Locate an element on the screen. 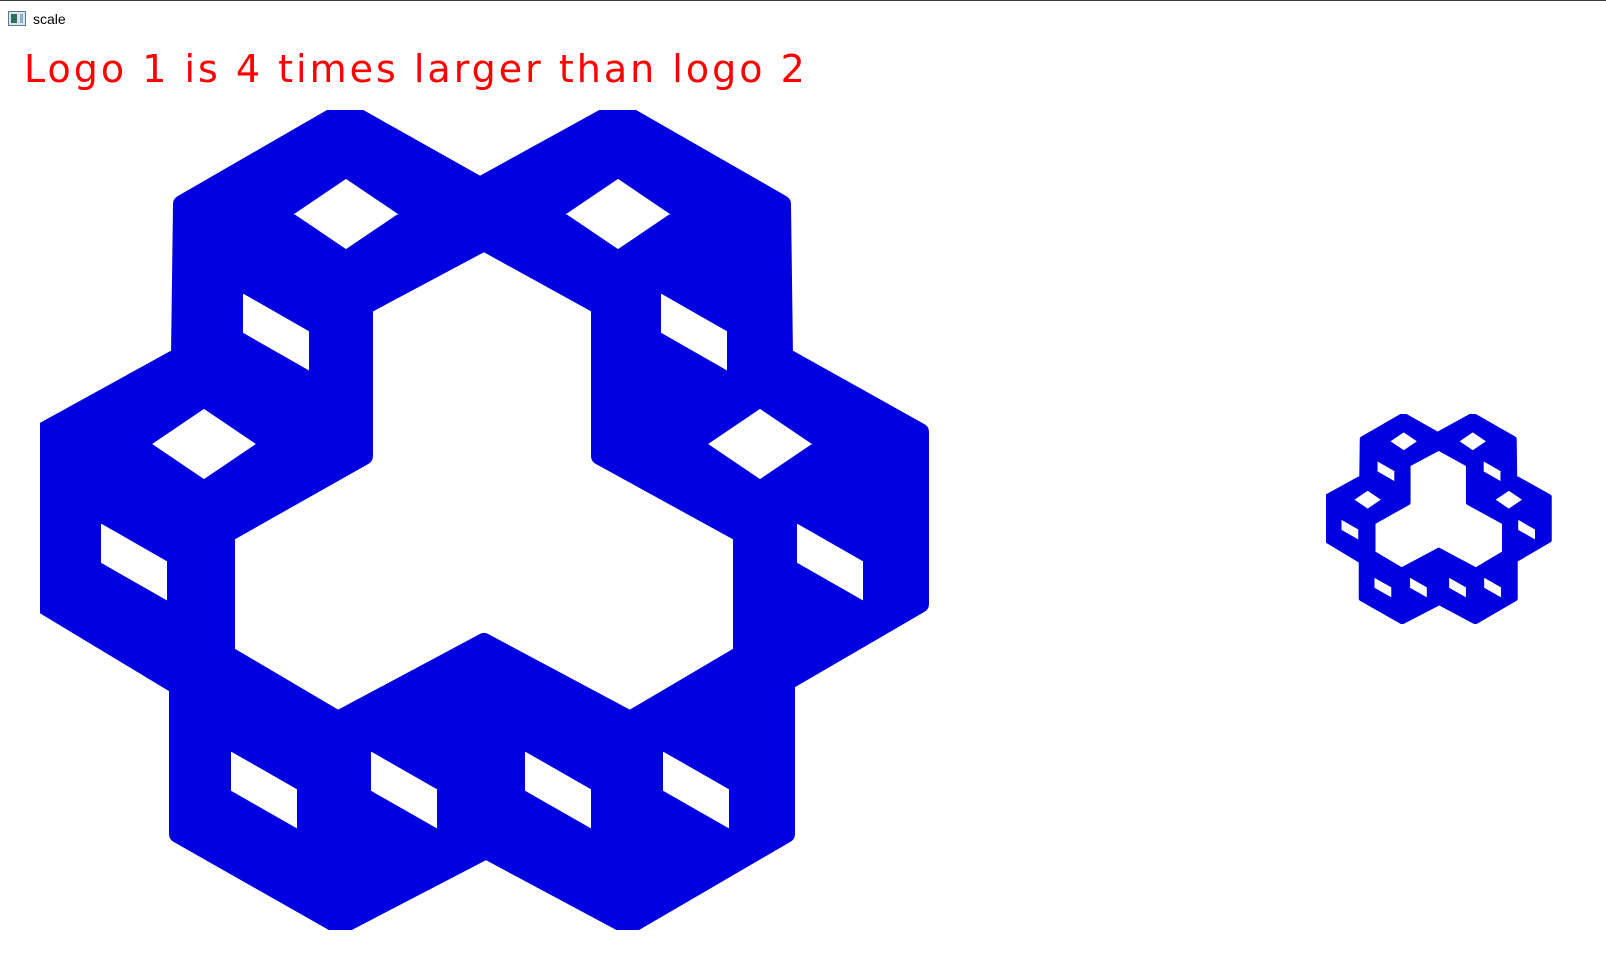 This screenshot has height=962, width=1606. logo-small is located at coordinates (1439, 519).